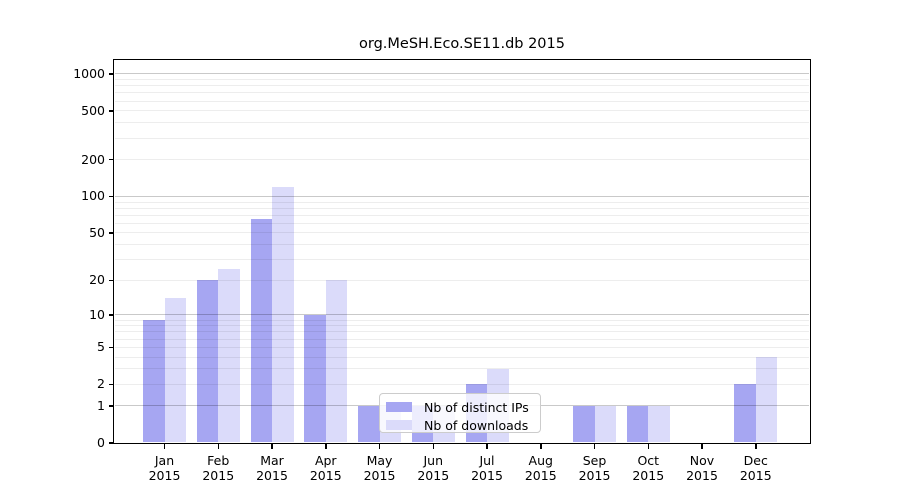  What do you see at coordinates (659, 424) in the screenshot?
I see `bar-downloads-oct` at bounding box center [659, 424].